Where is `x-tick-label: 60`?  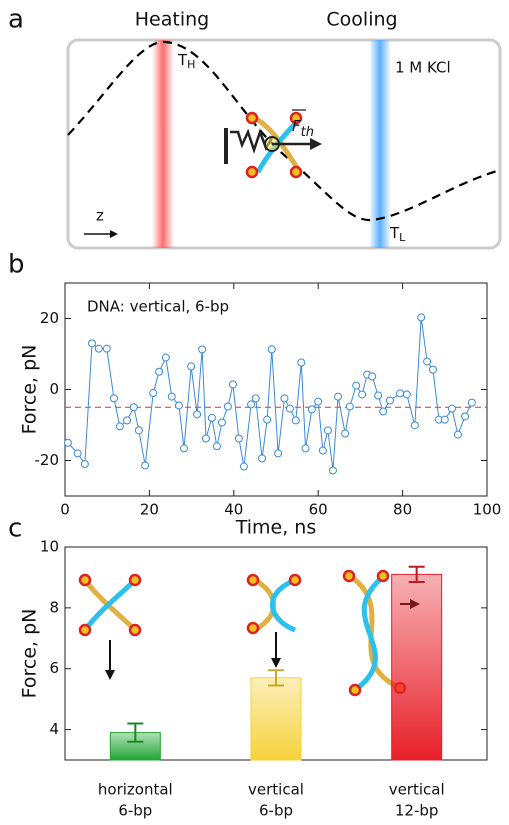
x-tick-label: 60 is located at coordinates (318, 510).